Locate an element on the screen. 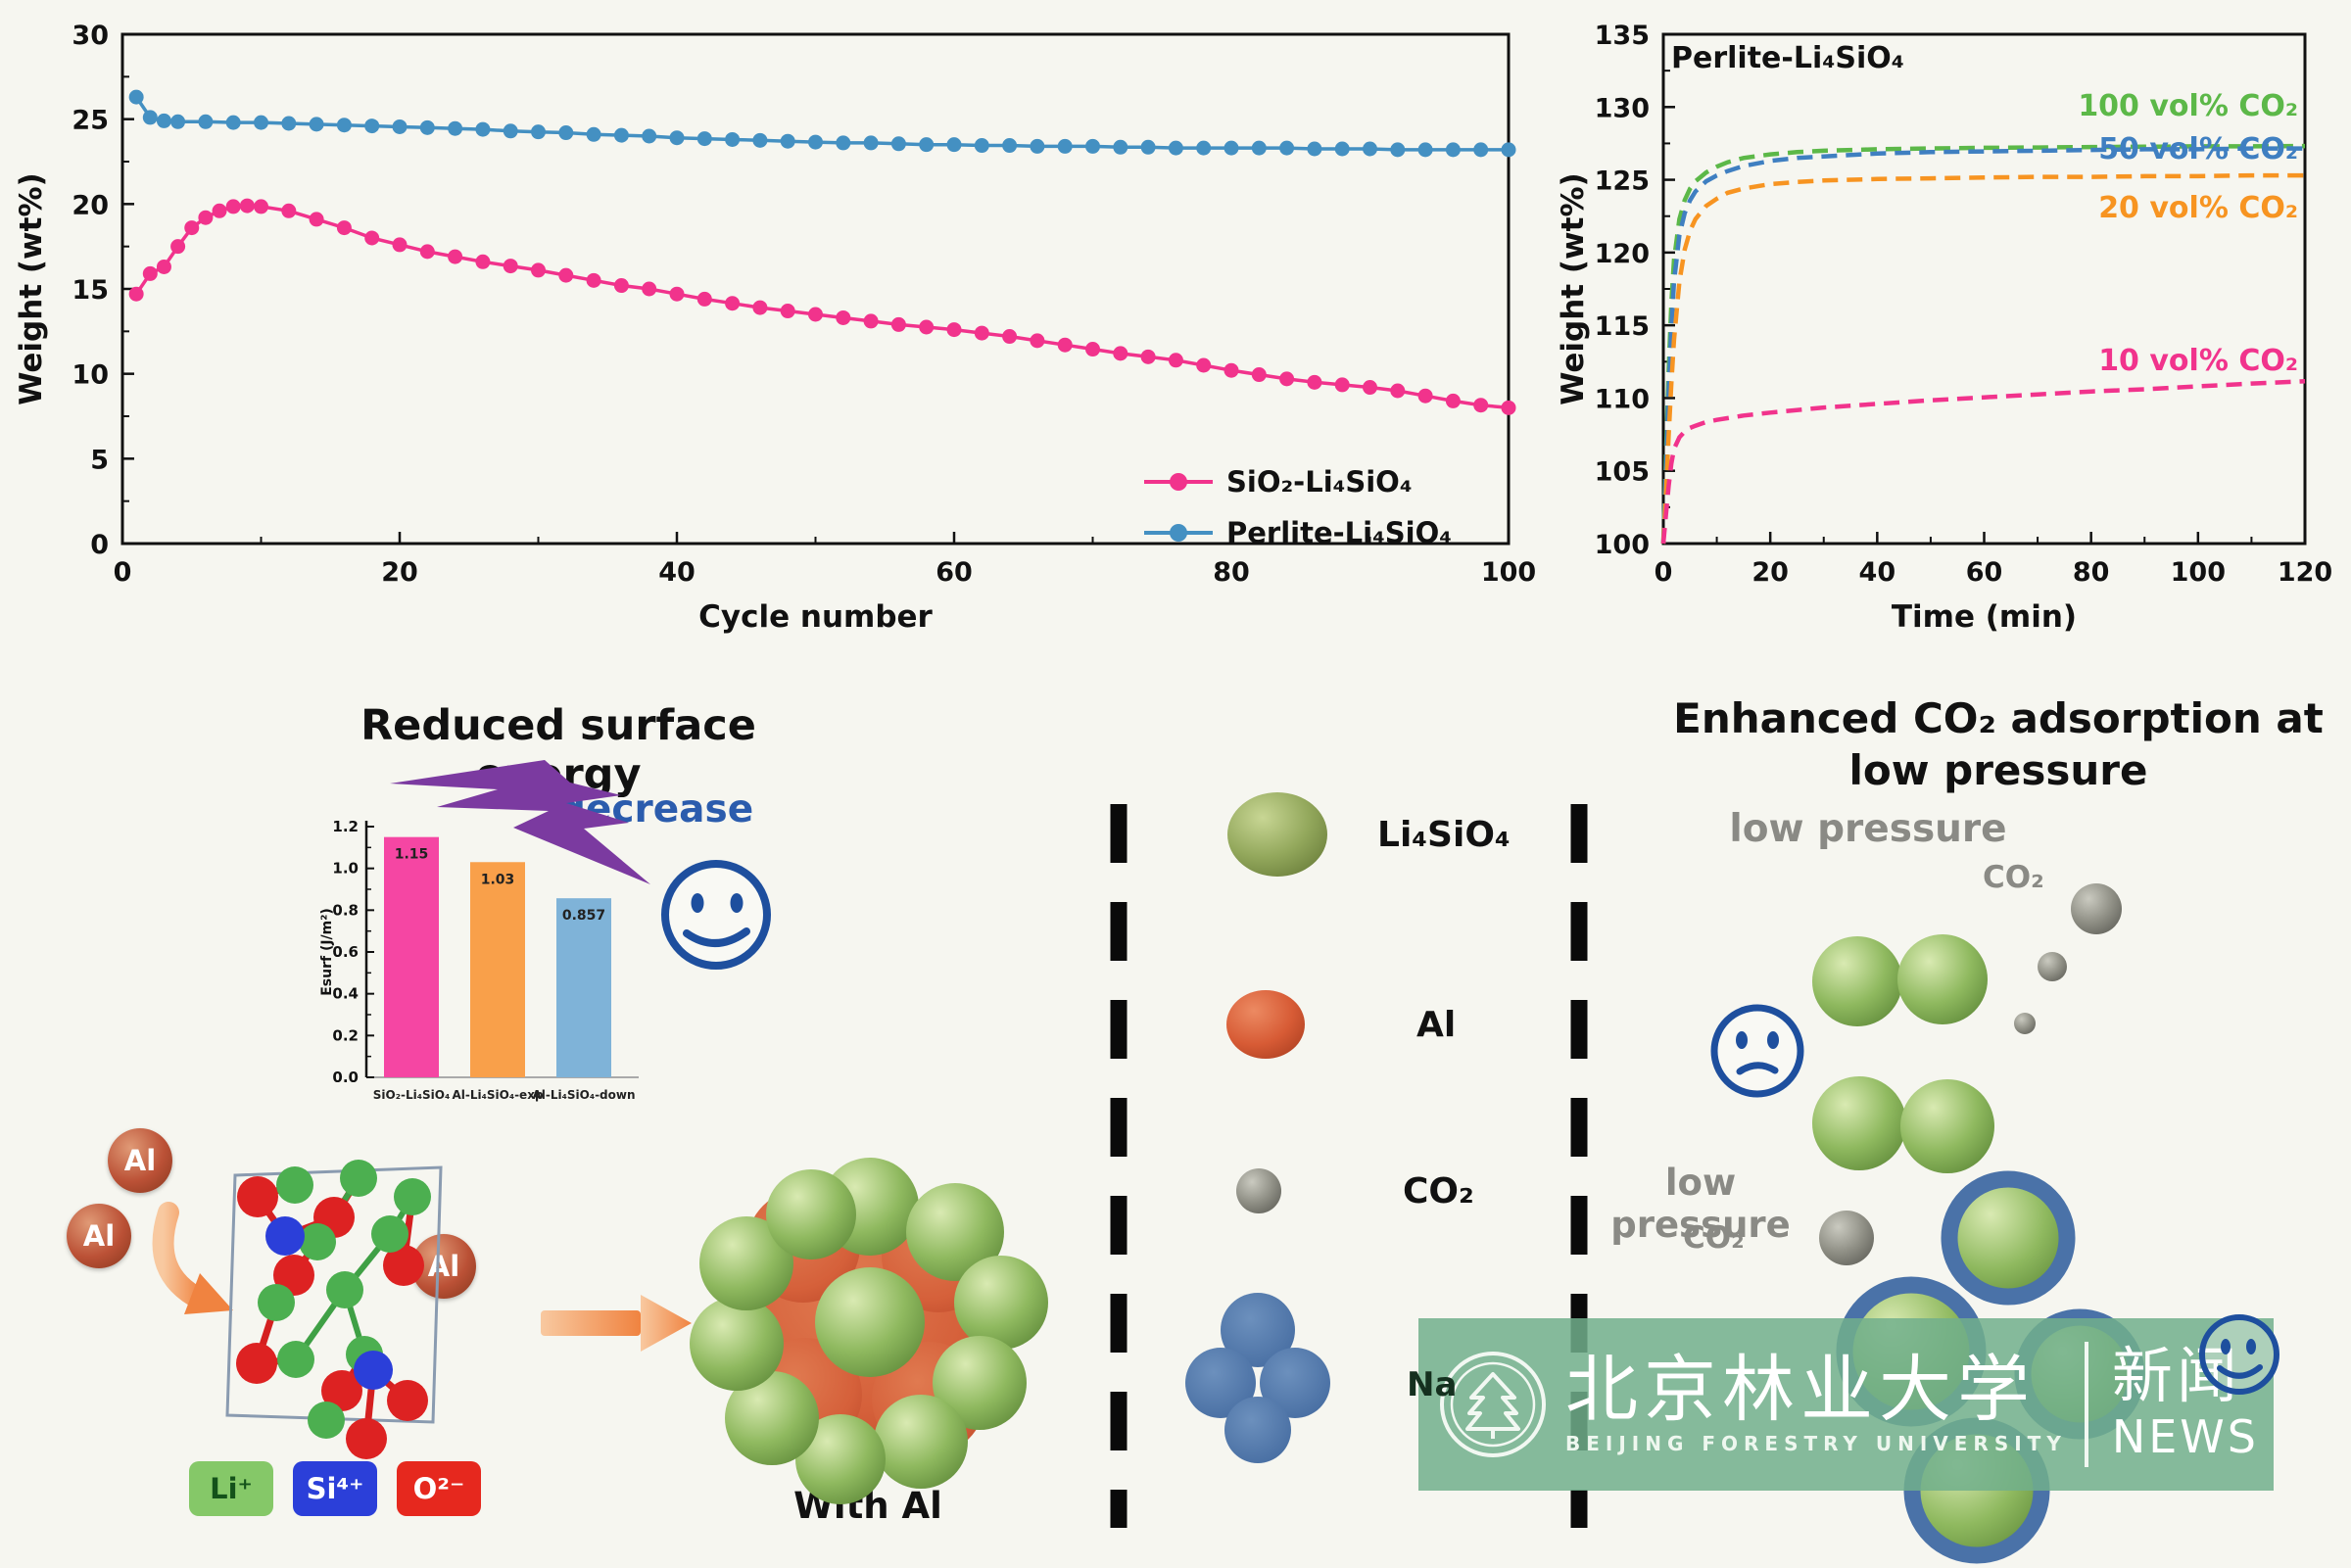  co2-molecules-trail is located at coordinates (2068, 959).